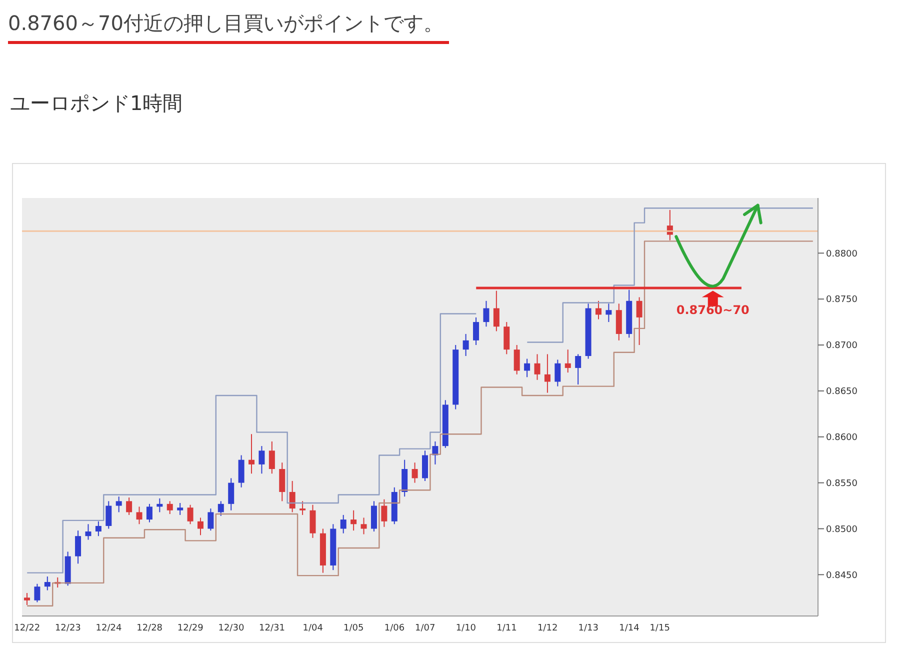 The height and width of the screenshot is (660, 897). I want to click on x-tick-label: 12/28, so click(149, 628).